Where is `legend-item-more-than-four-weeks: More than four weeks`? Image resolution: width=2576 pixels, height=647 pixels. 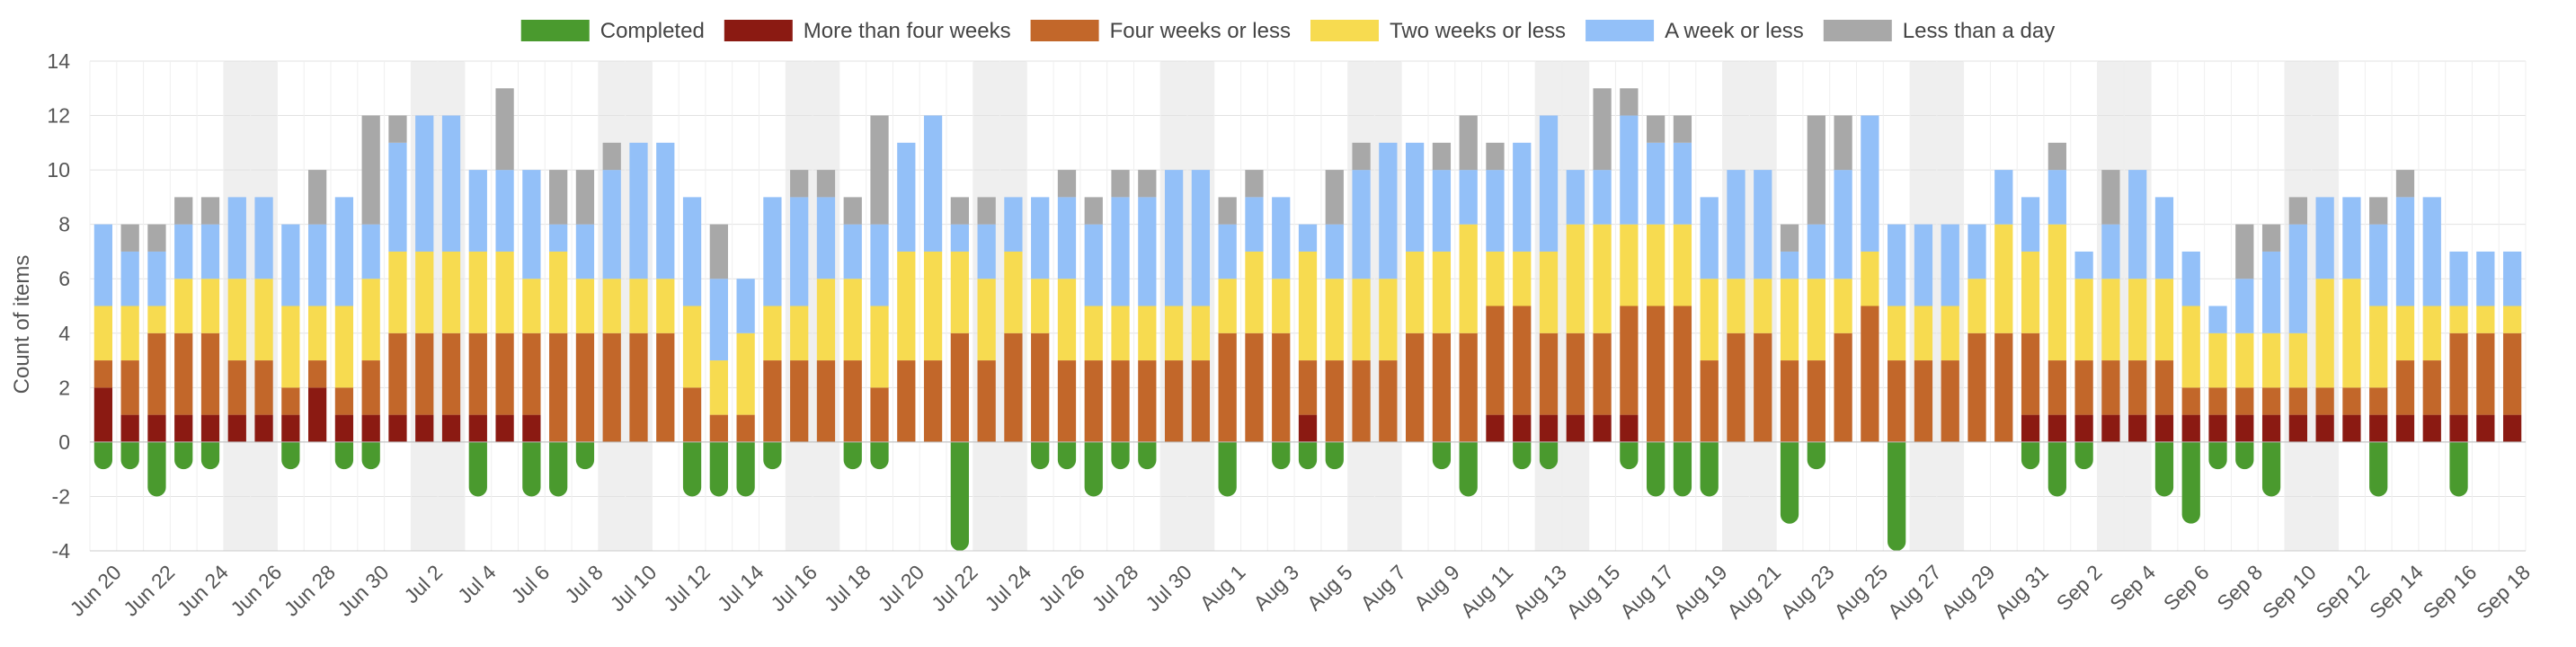
legend-item-more-than-four-weeks: More than four weeks is located at coordinates (867, 31).